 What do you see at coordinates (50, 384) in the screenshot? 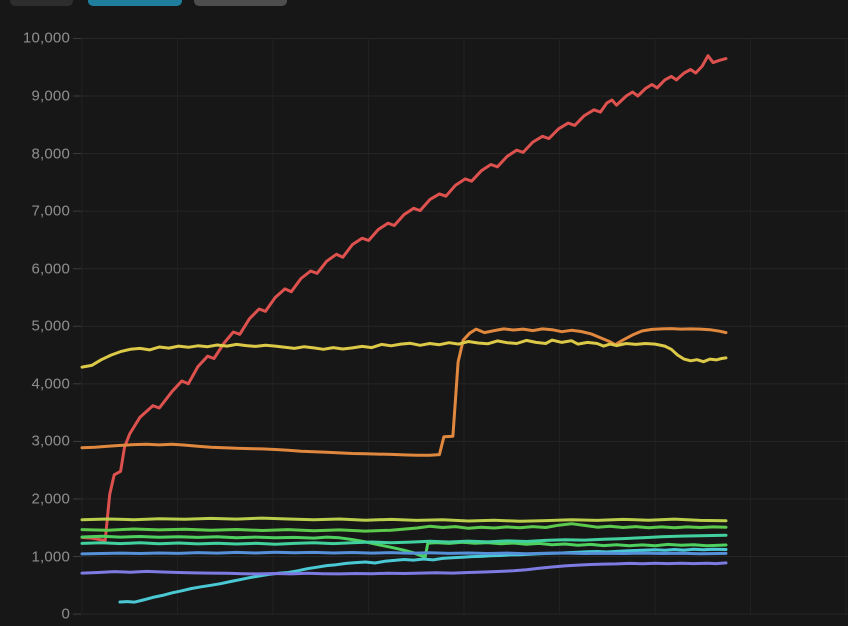
I see `y-axis-label: 4,000` at bounding box center [50, 384].